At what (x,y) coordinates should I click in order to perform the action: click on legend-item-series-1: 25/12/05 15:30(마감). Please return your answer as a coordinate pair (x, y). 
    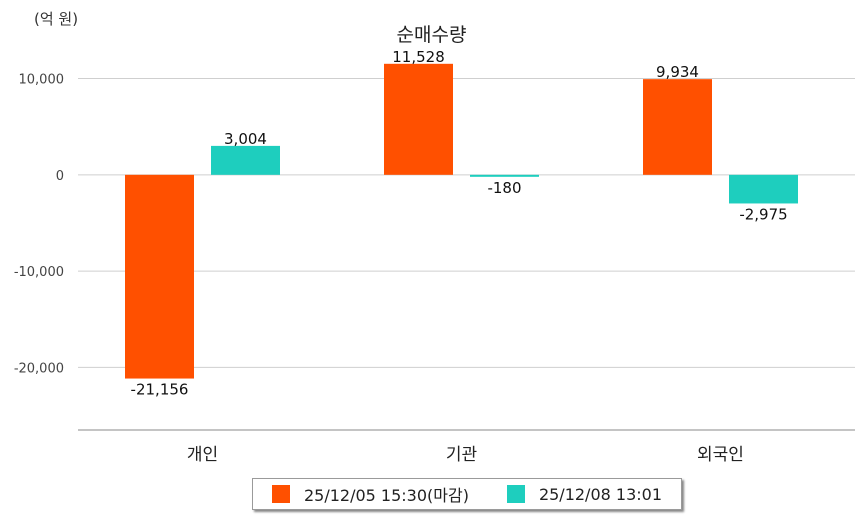
    Looking at the image, I should click on (370, 494).